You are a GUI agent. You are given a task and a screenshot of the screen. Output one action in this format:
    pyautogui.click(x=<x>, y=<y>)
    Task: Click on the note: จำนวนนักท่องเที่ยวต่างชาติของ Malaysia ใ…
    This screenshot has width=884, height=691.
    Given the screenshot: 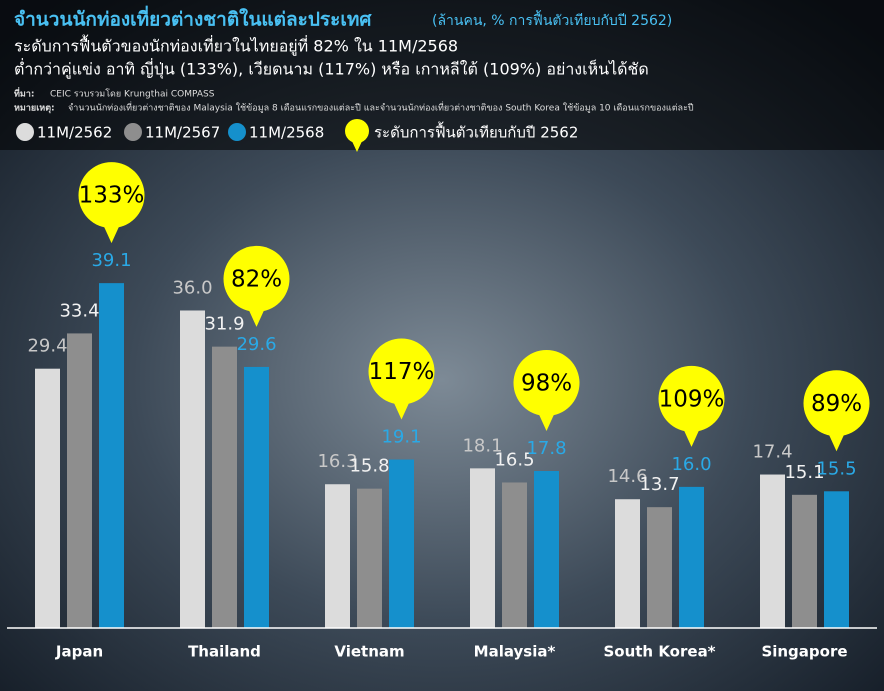 What is the action you would take?
    pyautogui.click(x=381, y=107)
    